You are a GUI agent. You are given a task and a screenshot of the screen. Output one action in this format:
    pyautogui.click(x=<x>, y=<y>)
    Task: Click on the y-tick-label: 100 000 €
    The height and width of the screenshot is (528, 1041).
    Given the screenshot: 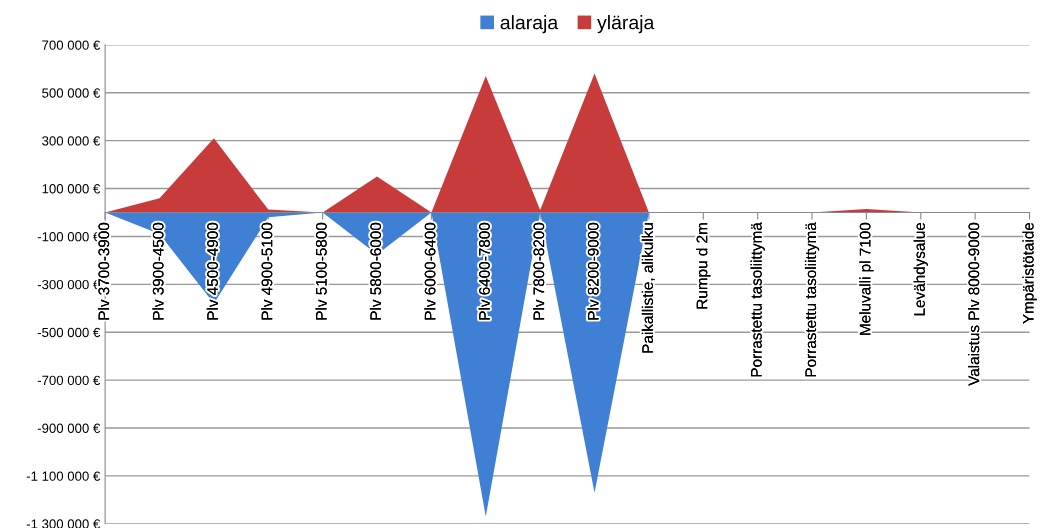 What is the action you would take?
    pyautogui.click(x=71, y=189)
    